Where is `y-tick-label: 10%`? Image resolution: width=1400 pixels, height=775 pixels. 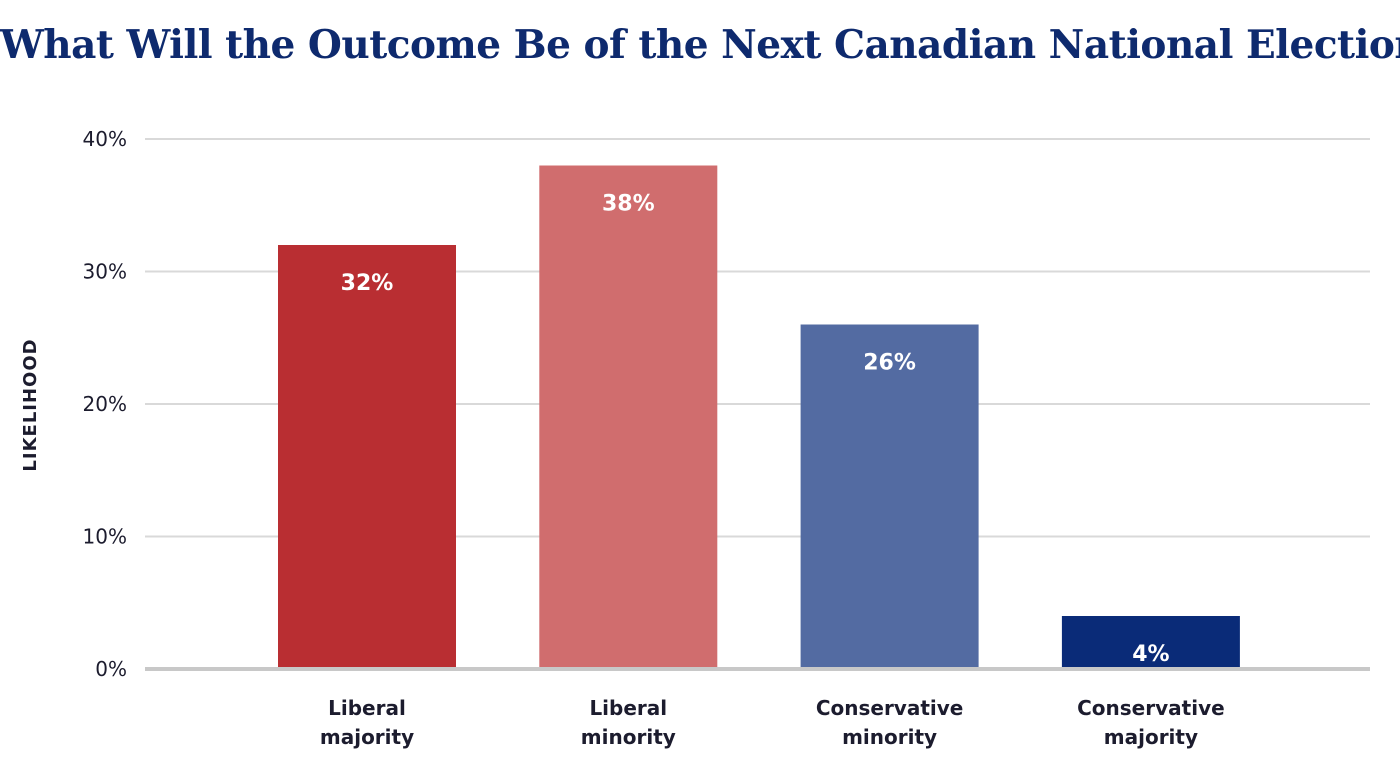
y-tick-label: 10% is located at coordinates (105, 537).